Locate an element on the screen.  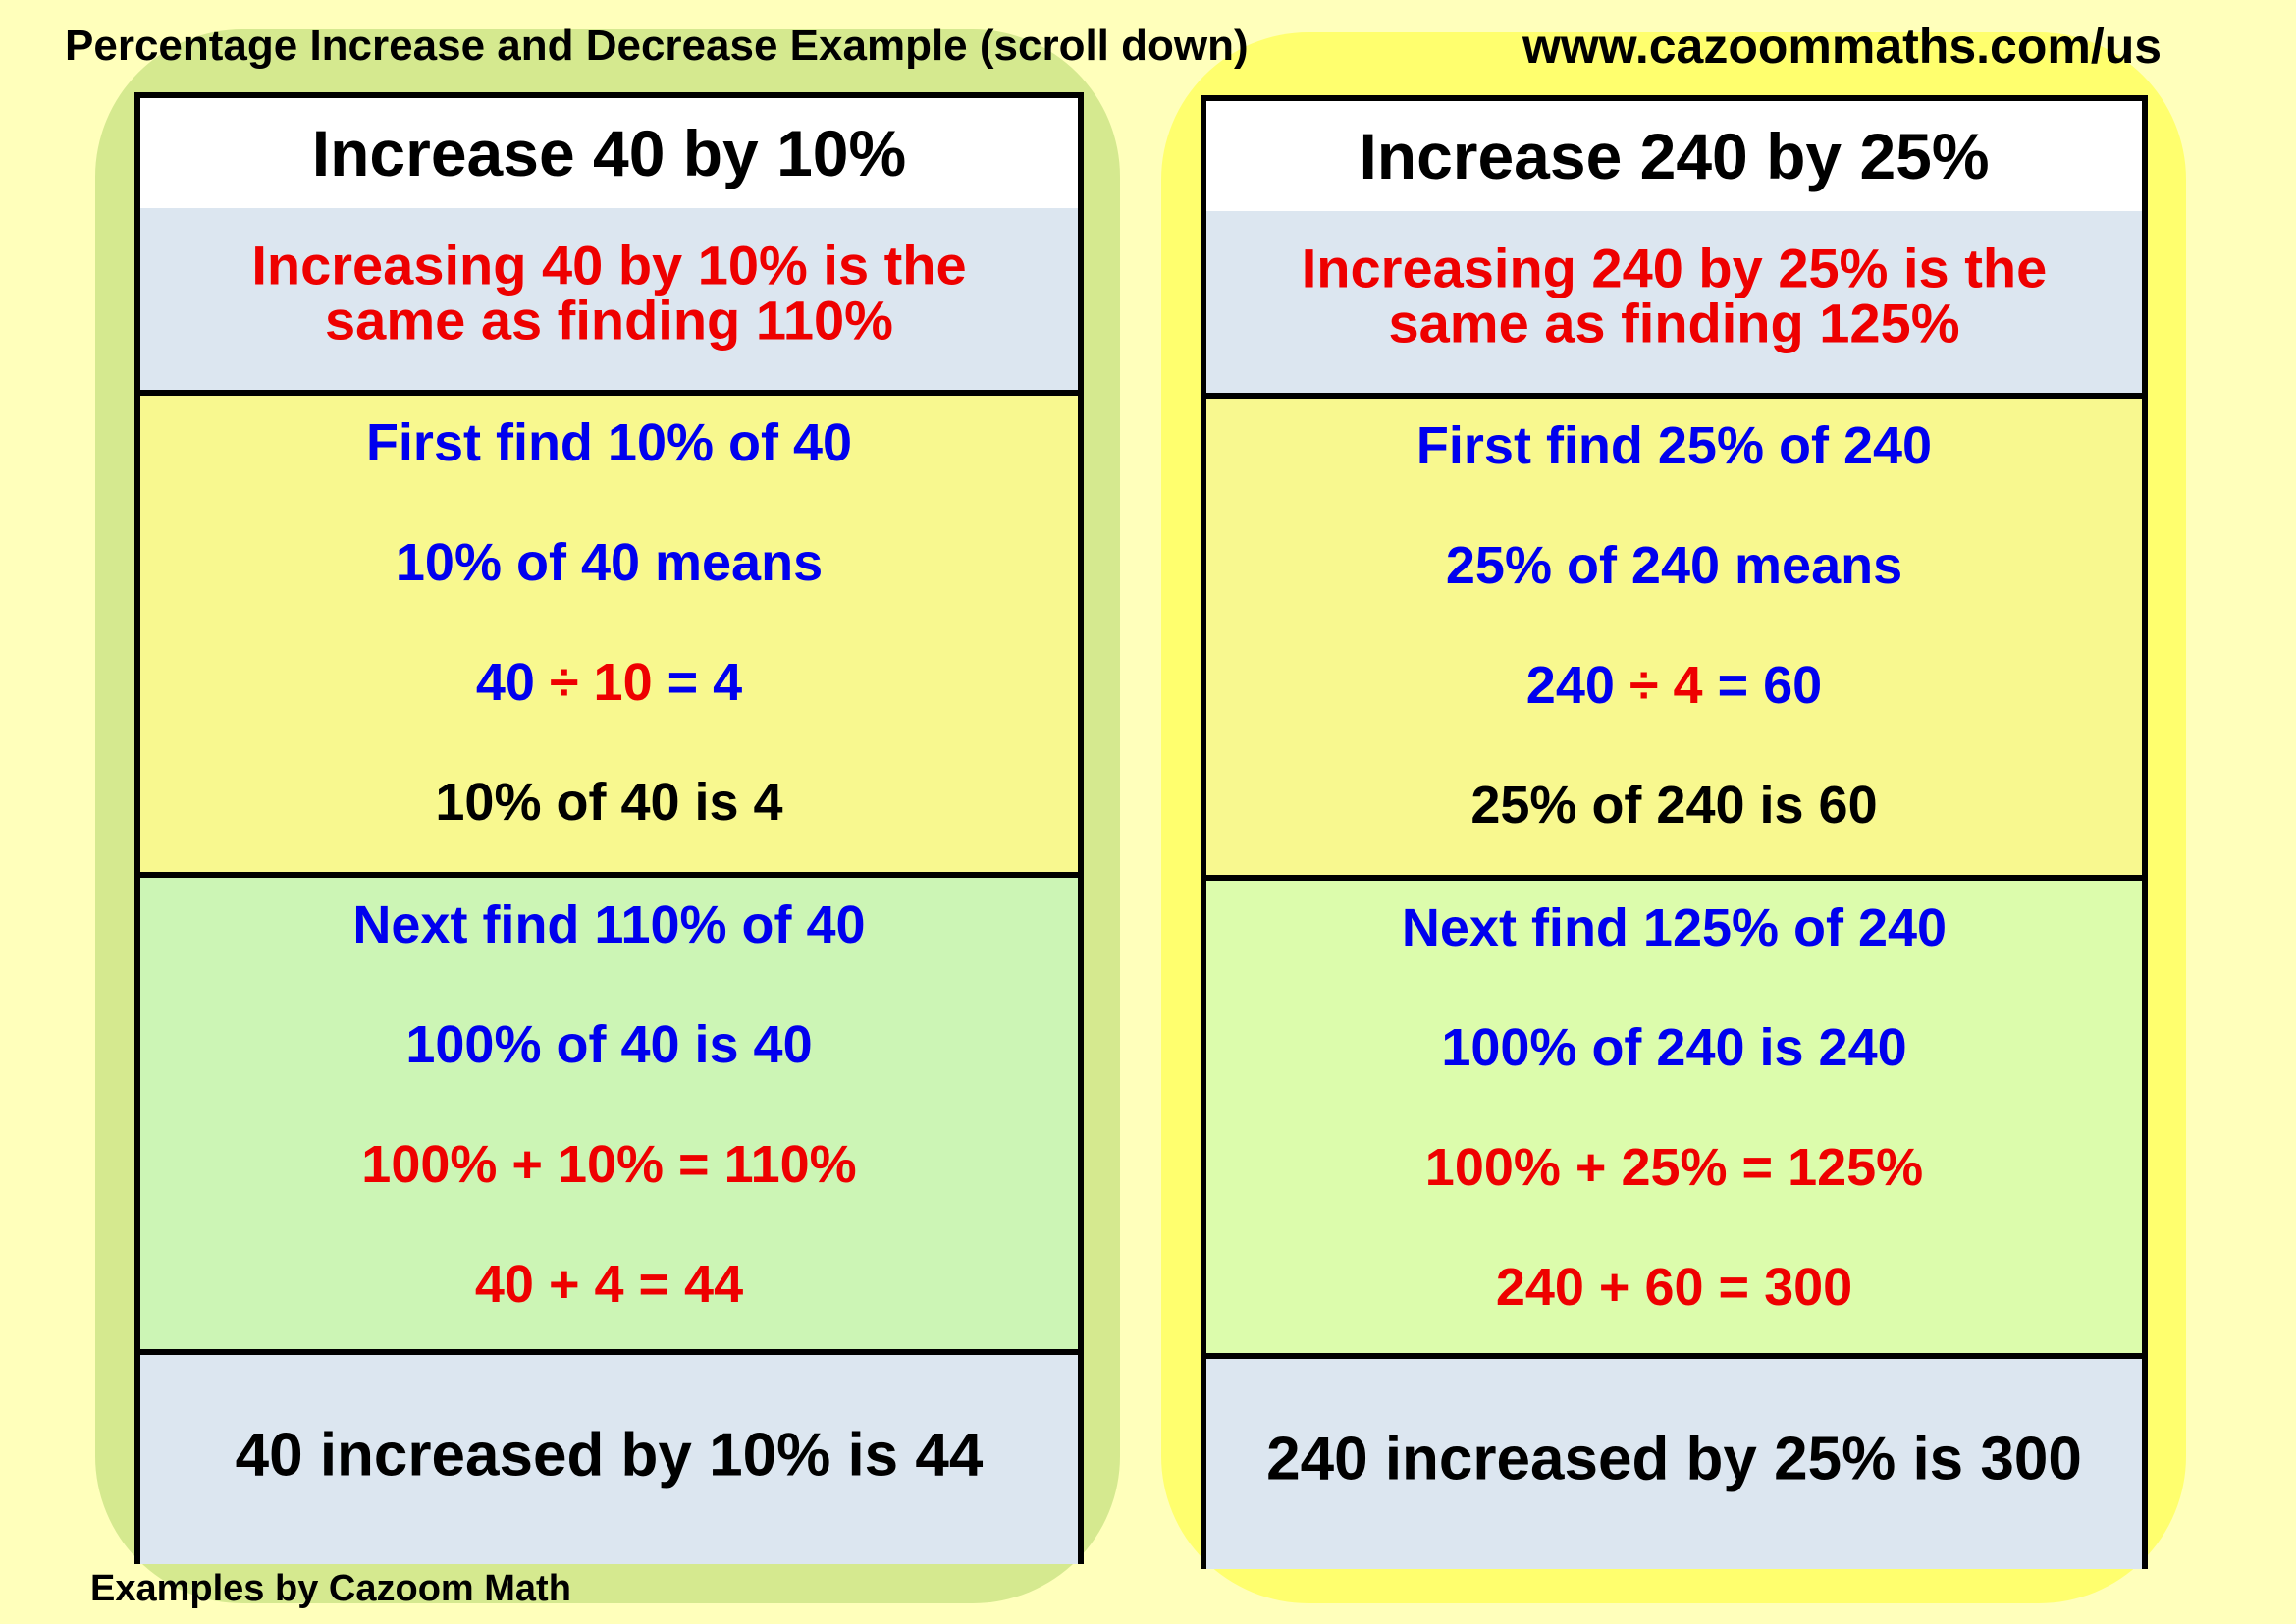
step1-line: 240 ÷ 4 = 60 is located at coordinates (1674, 685).